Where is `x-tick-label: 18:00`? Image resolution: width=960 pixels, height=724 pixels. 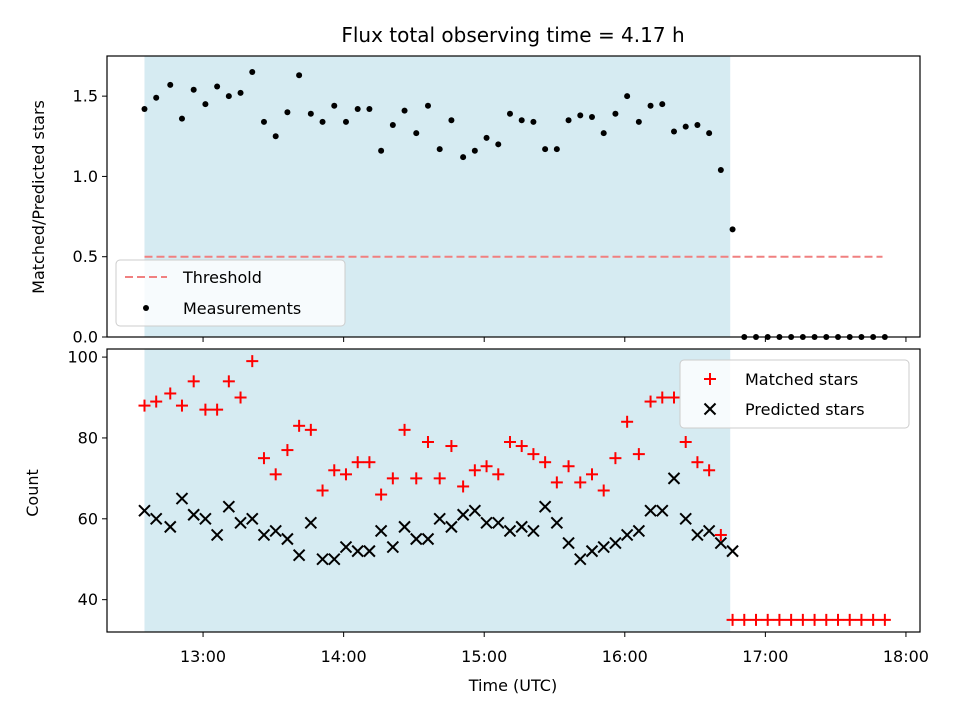 x-tick-label: 18:00 is located at coordinates (906, 656).